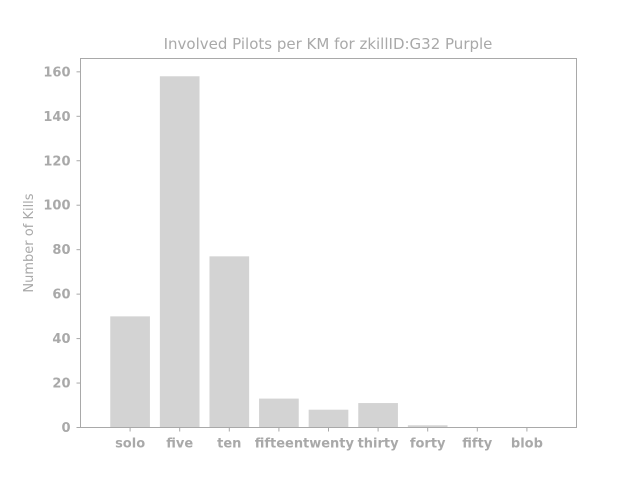 Image resolution: width=640 pixels, height=480 pixels. What do you see at coordinates (61, 384) in the screenshot?
I see `y-tick-label-20: 20` at bounding box center [61, 384].